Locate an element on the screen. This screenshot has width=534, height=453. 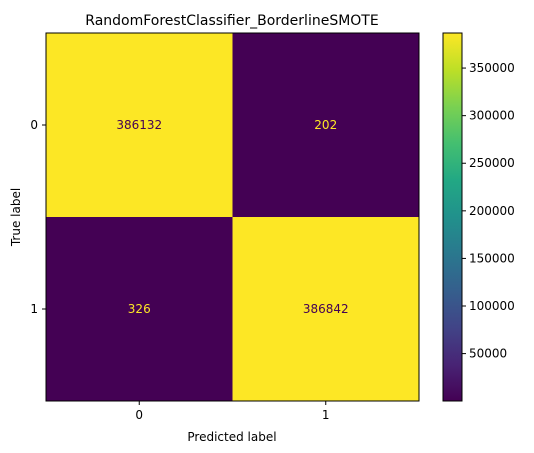
colorbar-tick-label-200000: 200000 is located at coordinates (492, 211).